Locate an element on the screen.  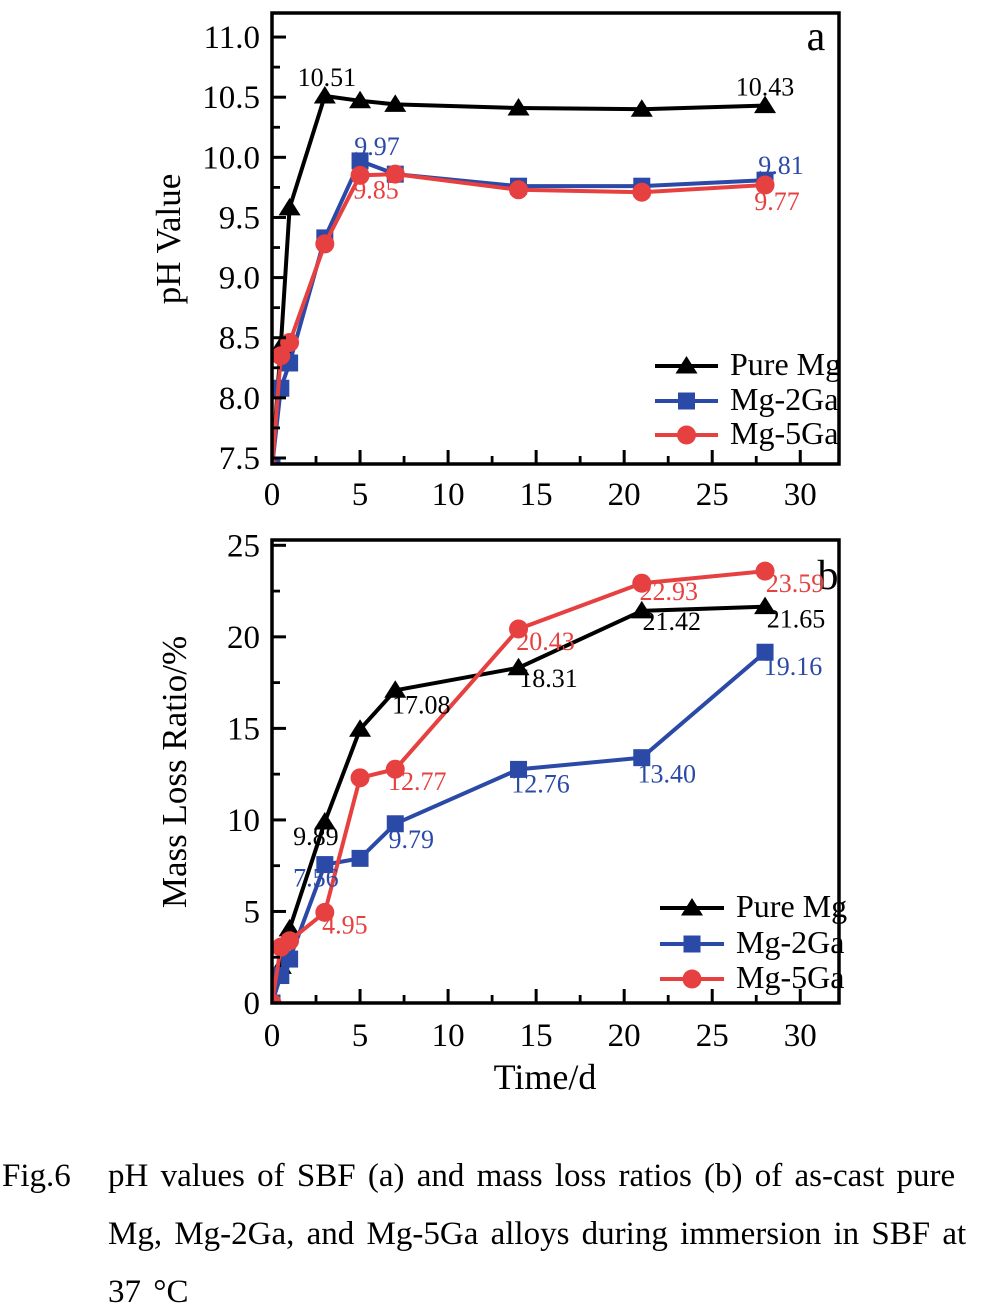
panel-label-b: b is located at coordinates (828, 576).